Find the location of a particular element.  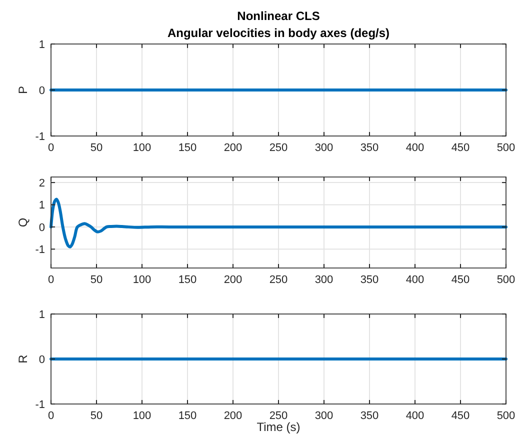

chart-title: Nonlinear CLS is located at coordinates (278, 16).